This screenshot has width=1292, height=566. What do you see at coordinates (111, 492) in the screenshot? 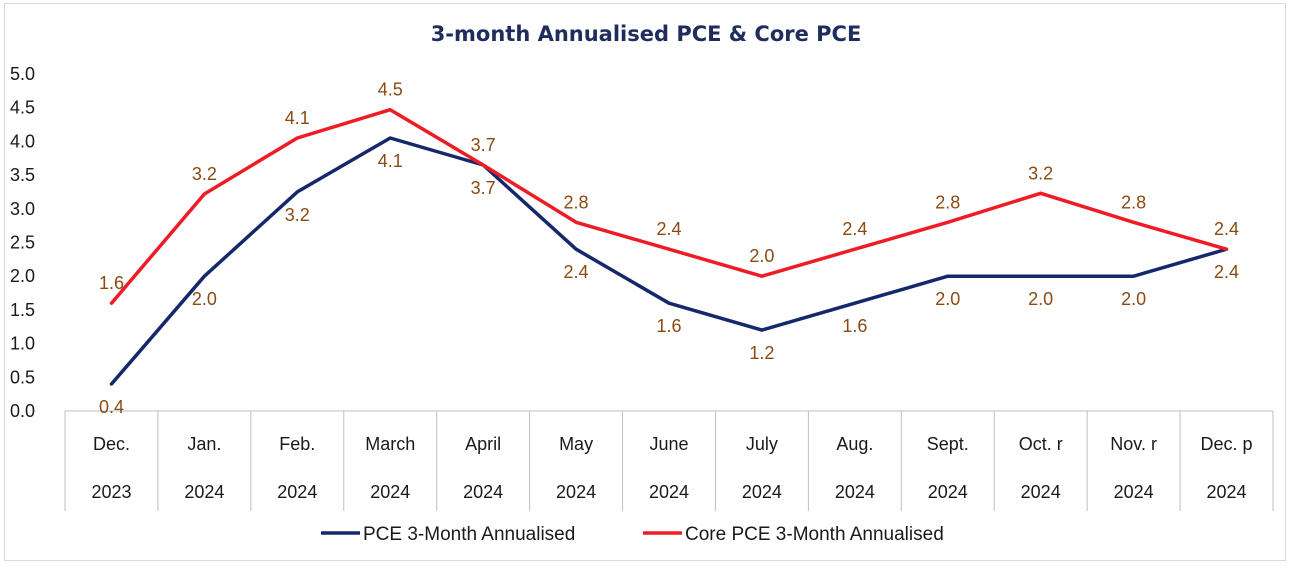
I see `x-tick-year: 2023` at bounding box center [111, 492].